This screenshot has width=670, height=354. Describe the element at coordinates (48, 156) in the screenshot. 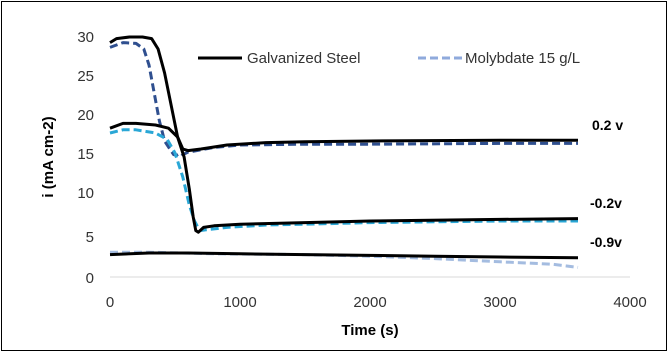

I see `y-axis-title: i (mA cm-2)` at that location.